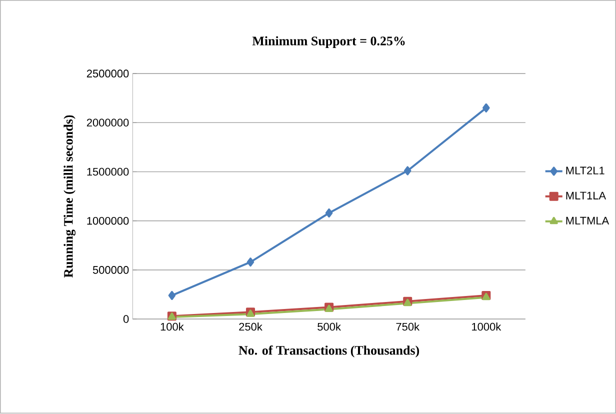  I want to click on x-tick-label: 750k, so click(408, 326).